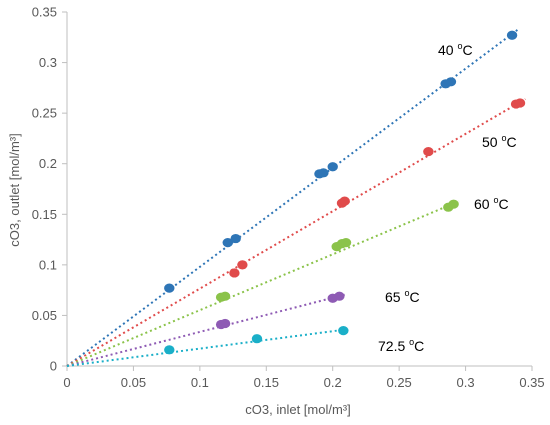  Describe the element at coordinates (491, 203) in the screenshot. I see `series-label: 60 oC` at that location.